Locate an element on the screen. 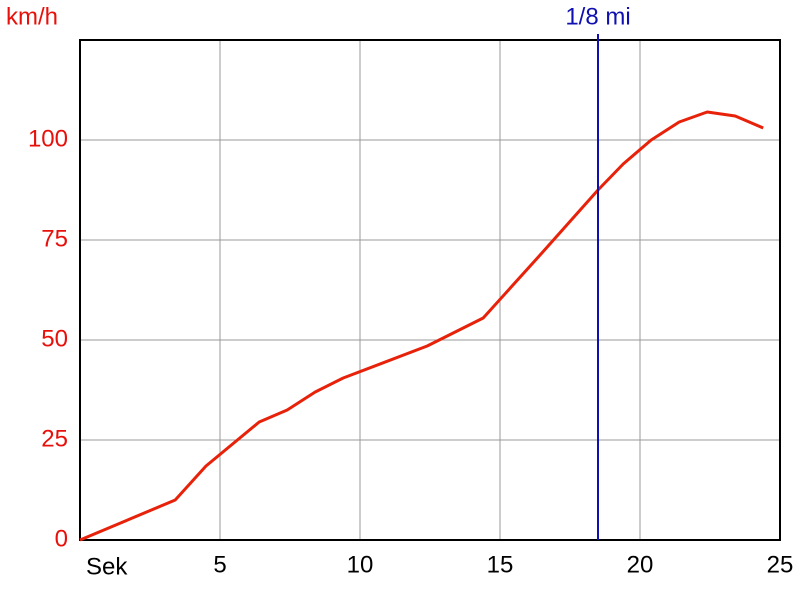 The height and width of the screenshot is (600, 800). x-axis-label: Sek is located at coordinates (107, 566).